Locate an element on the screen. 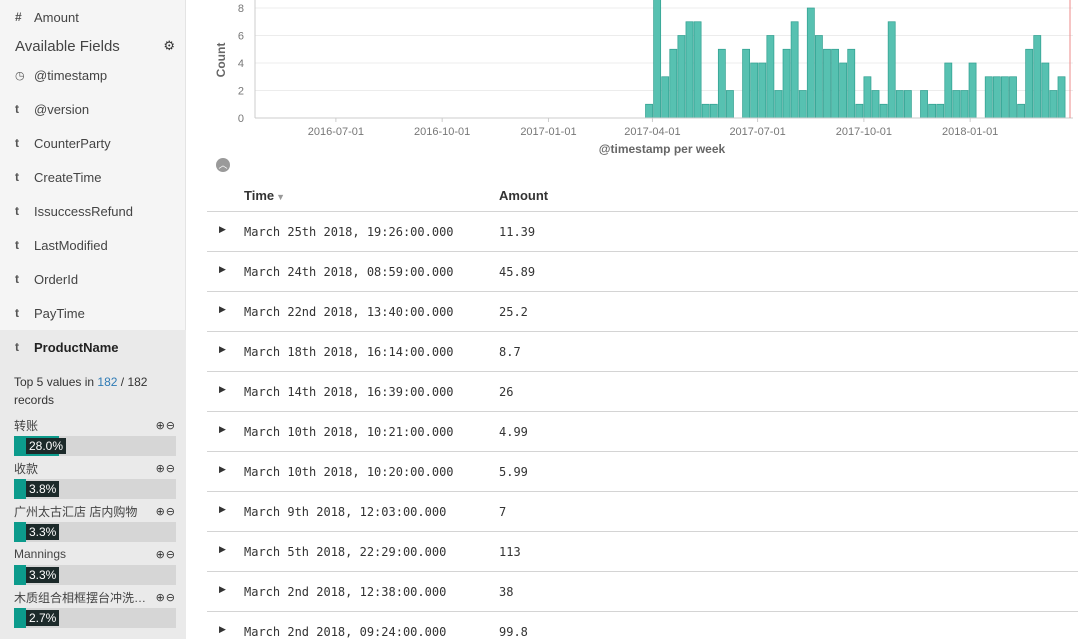 Image resolution: width=1084 pixels, height=639 pixels. top-value-item: 收款 ⊕⊖ 3.8% is located at coordinates (95, 479).